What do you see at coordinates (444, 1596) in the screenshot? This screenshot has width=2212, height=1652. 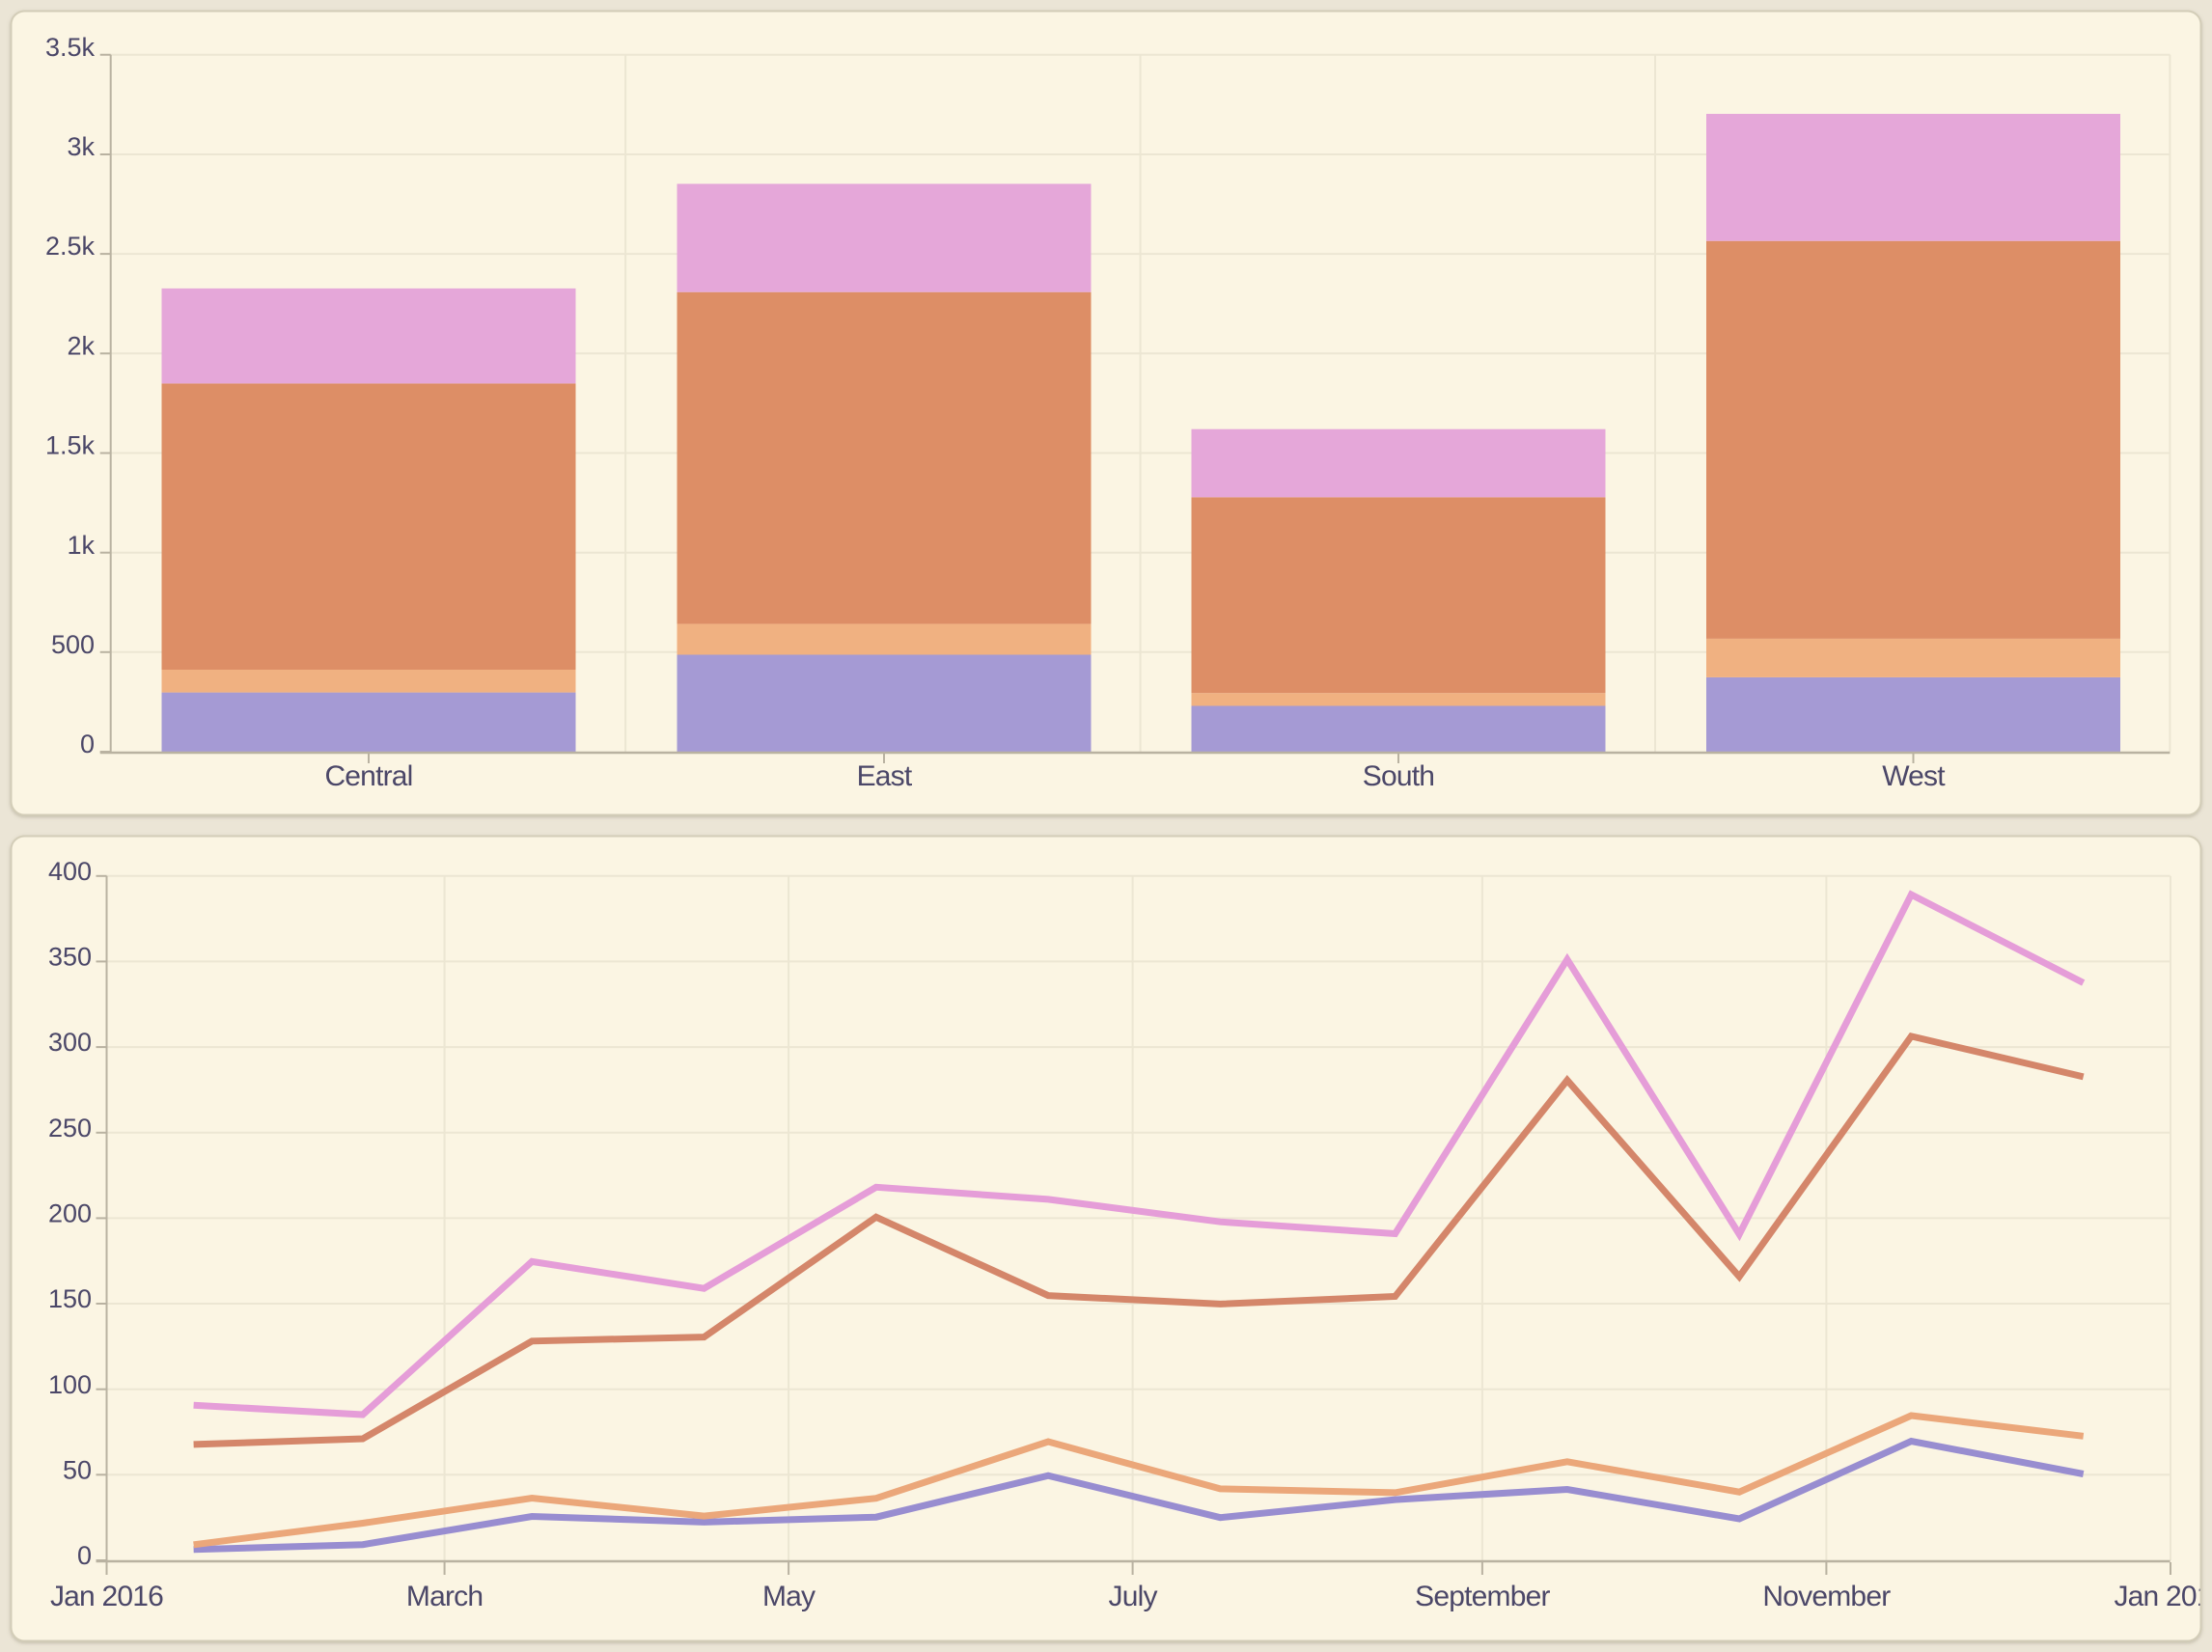 I see `svg-text: March` at bounding box center [444, 1596].